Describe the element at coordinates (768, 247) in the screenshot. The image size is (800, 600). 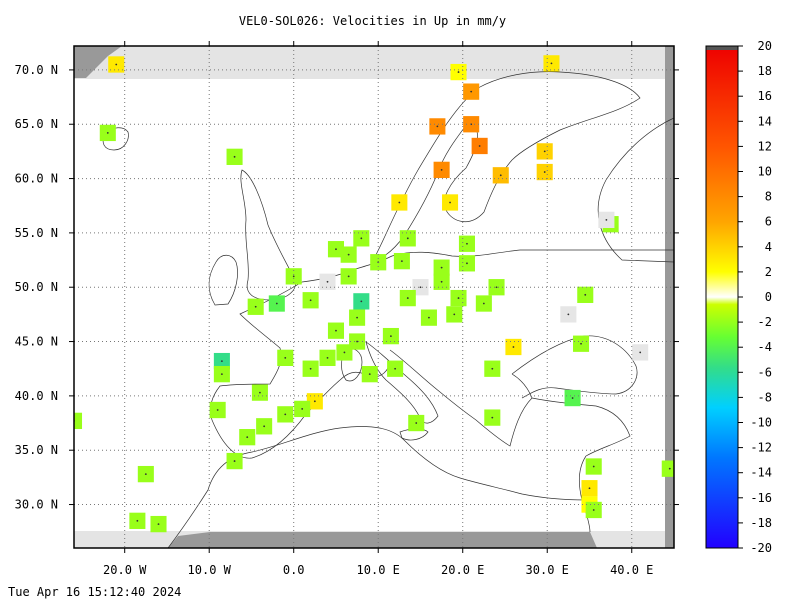
I see `colorbar-tick-label: 4` at that location.